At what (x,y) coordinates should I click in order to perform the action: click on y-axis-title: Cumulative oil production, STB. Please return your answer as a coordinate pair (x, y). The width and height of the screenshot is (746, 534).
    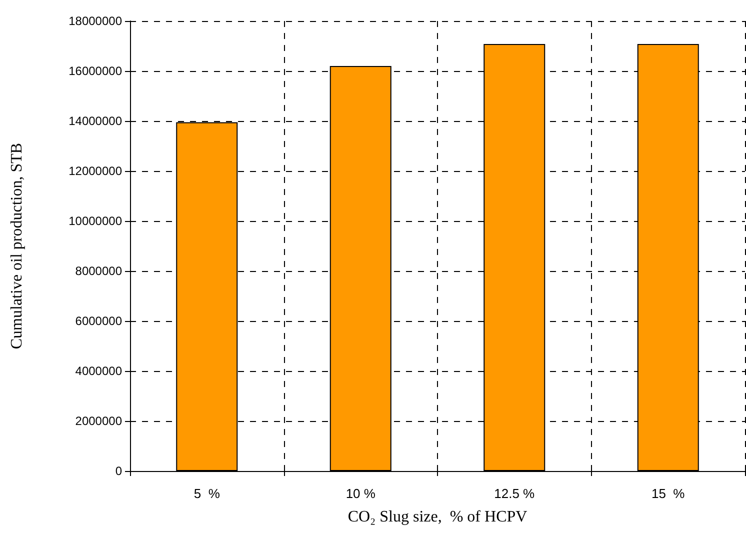
    Looking at the image, I should click on (17, 246).